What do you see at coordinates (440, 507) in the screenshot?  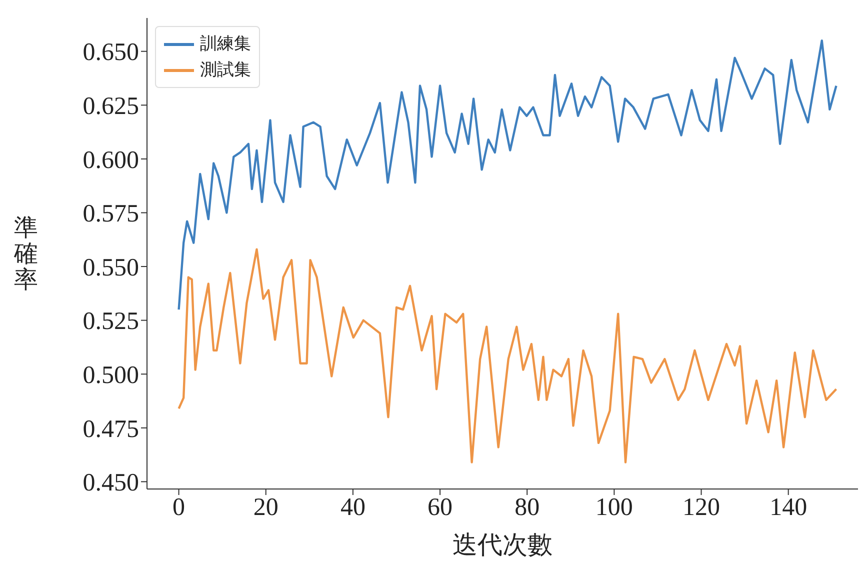 I see `x-tick-label: 60` at bounding box center [440, 507].